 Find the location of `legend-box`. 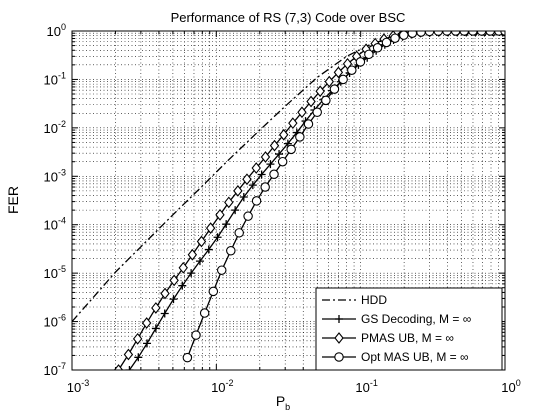

legend-box is located at coordinates (409, 329).